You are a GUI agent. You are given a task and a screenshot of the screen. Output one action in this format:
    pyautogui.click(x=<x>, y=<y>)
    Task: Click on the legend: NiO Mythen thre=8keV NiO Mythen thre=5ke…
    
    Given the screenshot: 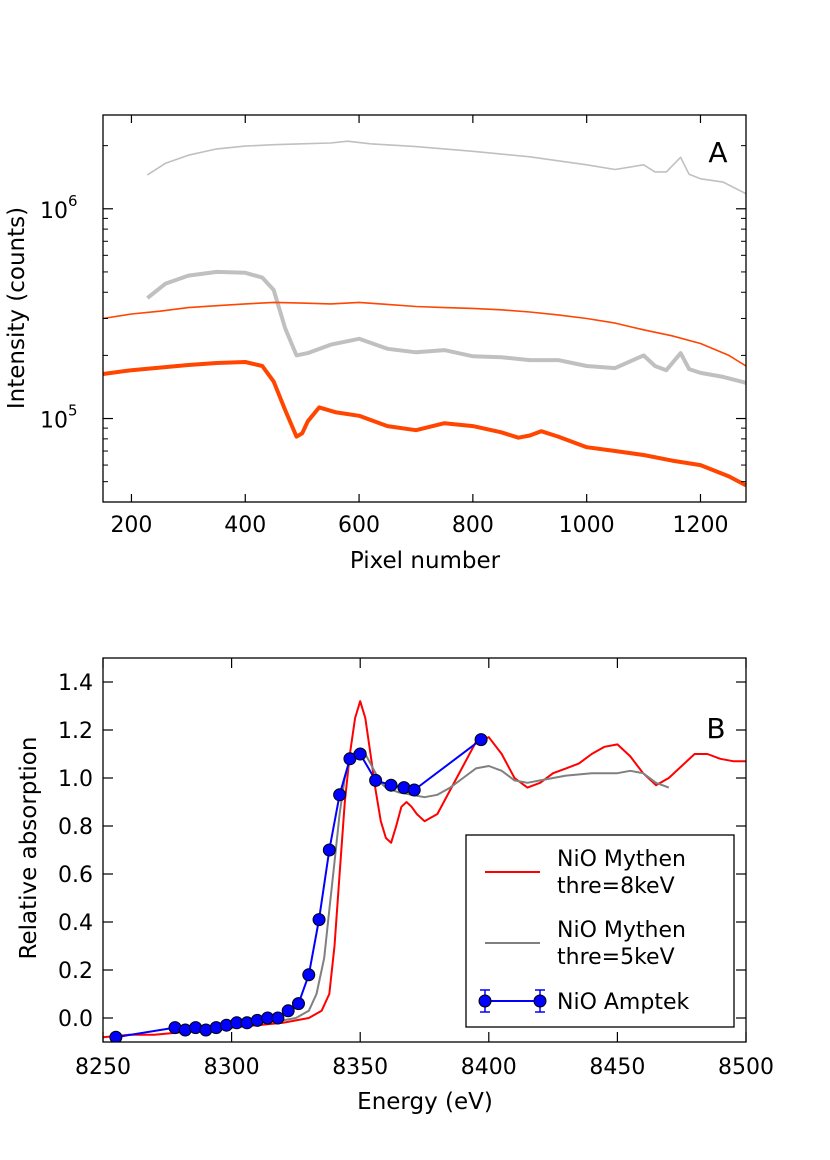 What is the action you would take?
    pyautogui.click(x=600, y=931)
    